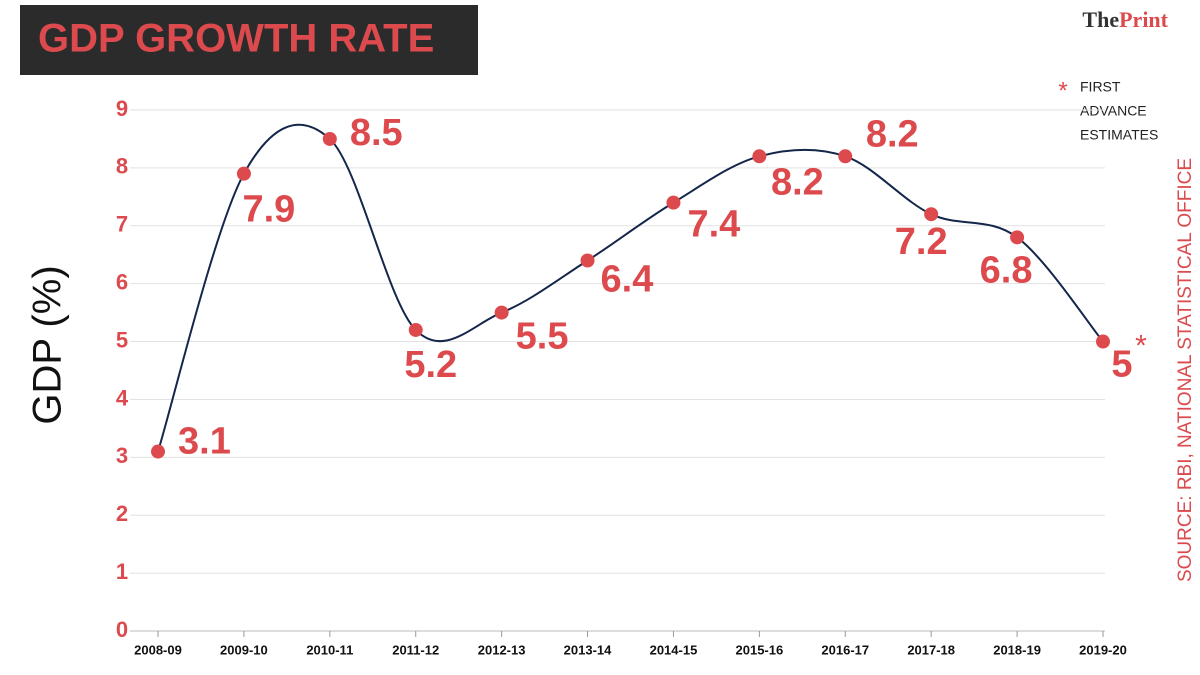  Describe the element at coordinates (1113, 111) in the screenshot. I see `footnote-line: ADVANCE` at that location.